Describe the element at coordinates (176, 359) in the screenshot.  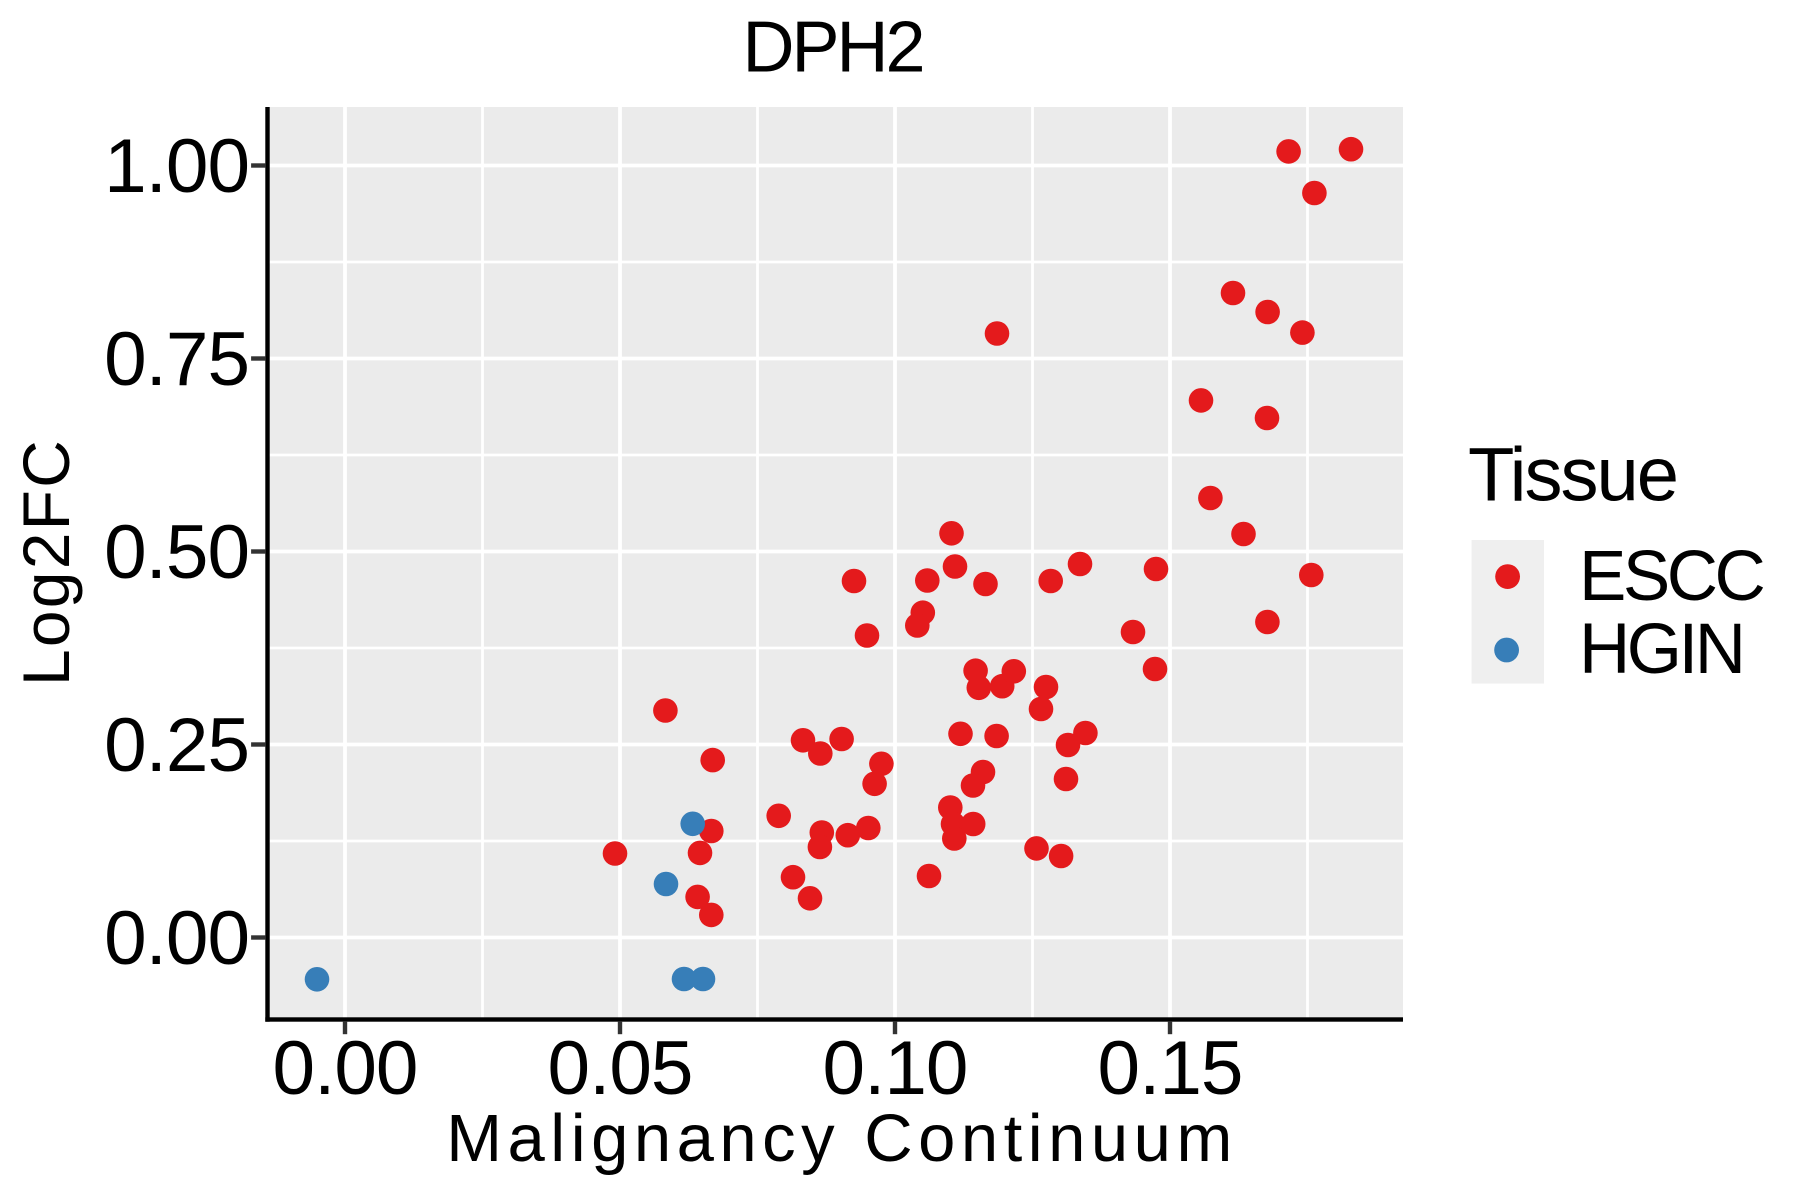
I see `svg-text: 0.75` at that location.